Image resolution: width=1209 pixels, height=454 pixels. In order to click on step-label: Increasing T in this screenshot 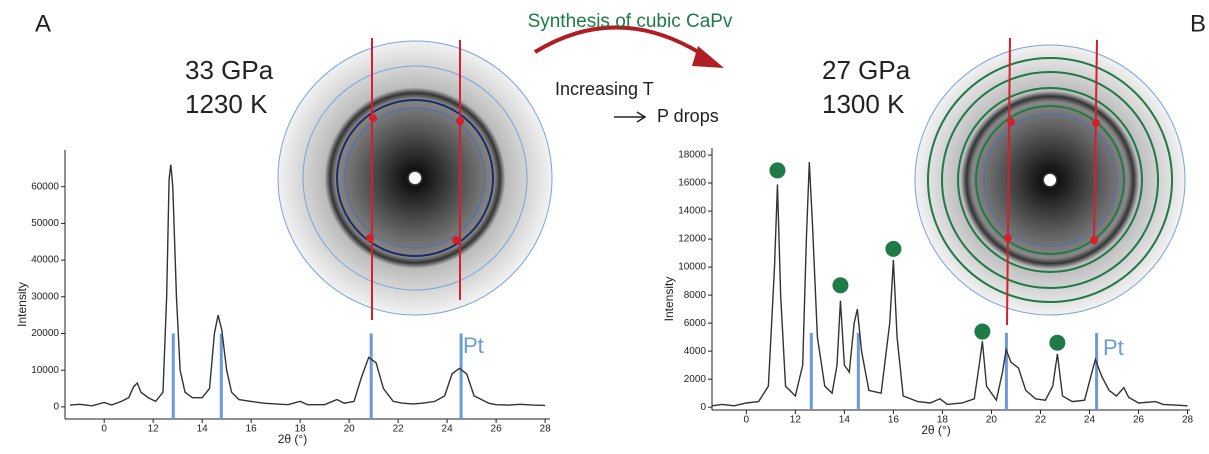, I will do `click(604, 89)`.